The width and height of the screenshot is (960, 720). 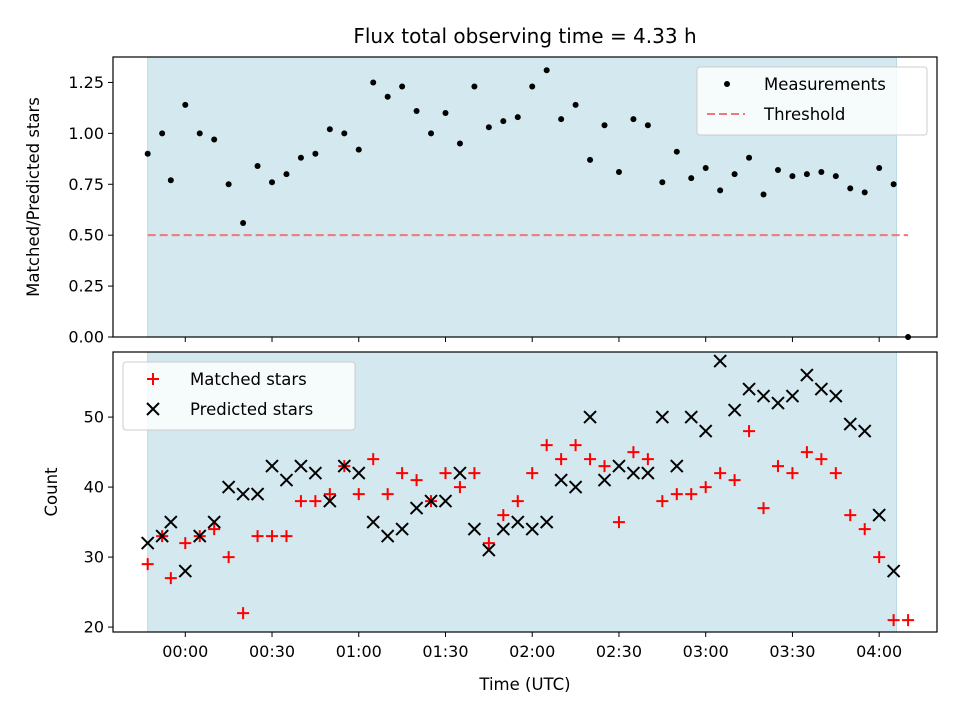 I want to click on legend-box, so click(x=239, y=396).